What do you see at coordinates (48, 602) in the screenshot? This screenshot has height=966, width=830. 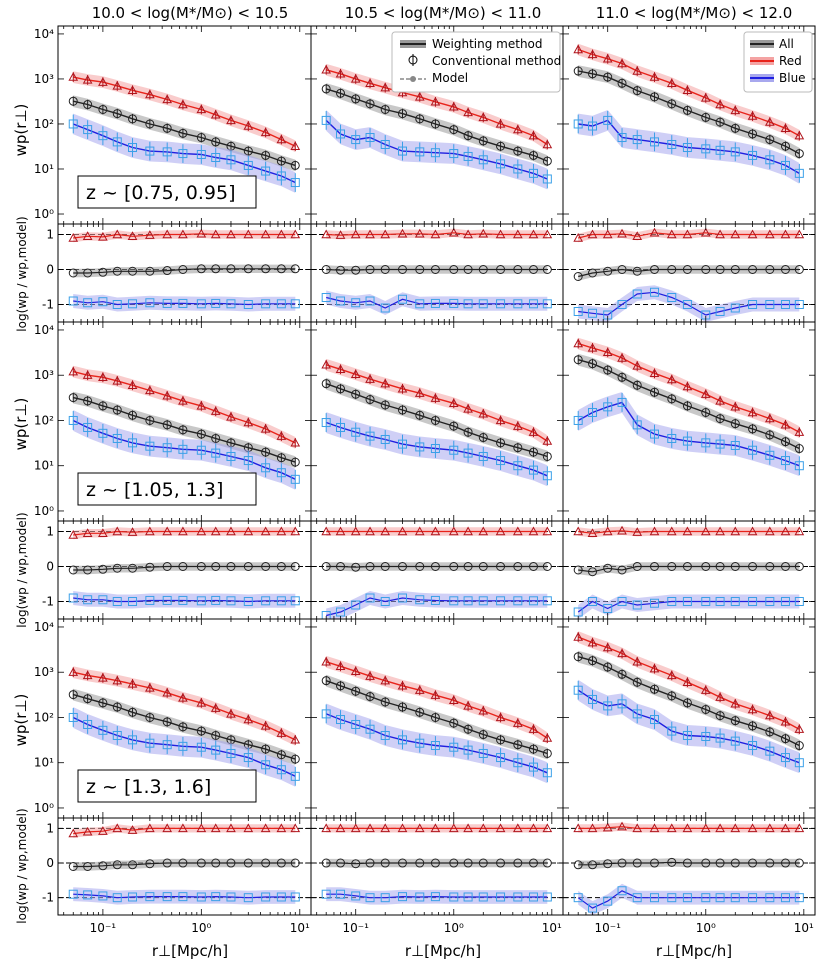 I see `ratio-tick-label-r2c1-2: -1` at bounding box center [48, 602].